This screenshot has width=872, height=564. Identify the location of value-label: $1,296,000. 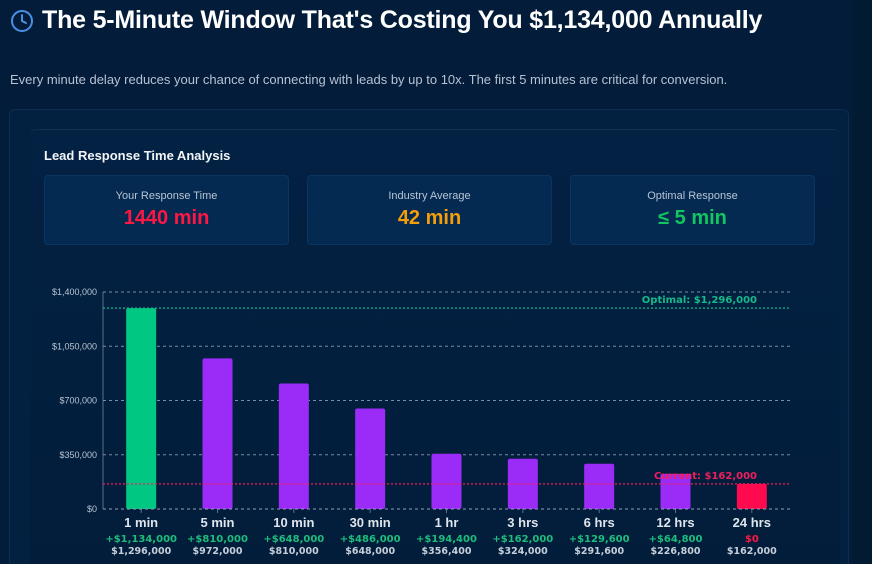
(141, 551).